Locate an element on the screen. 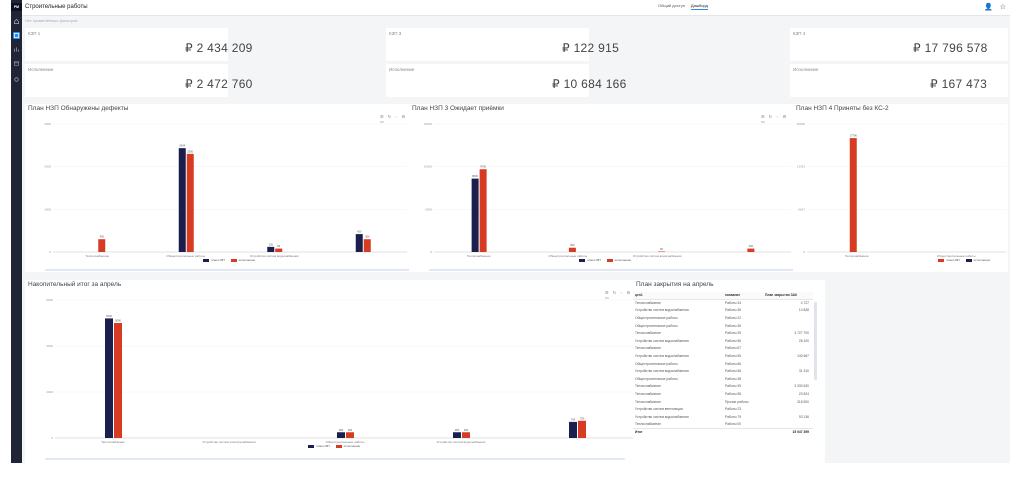 The image size is (1024, 479). kpi-value: ₽ 2 472 760 is located at coordinates (219, 84).